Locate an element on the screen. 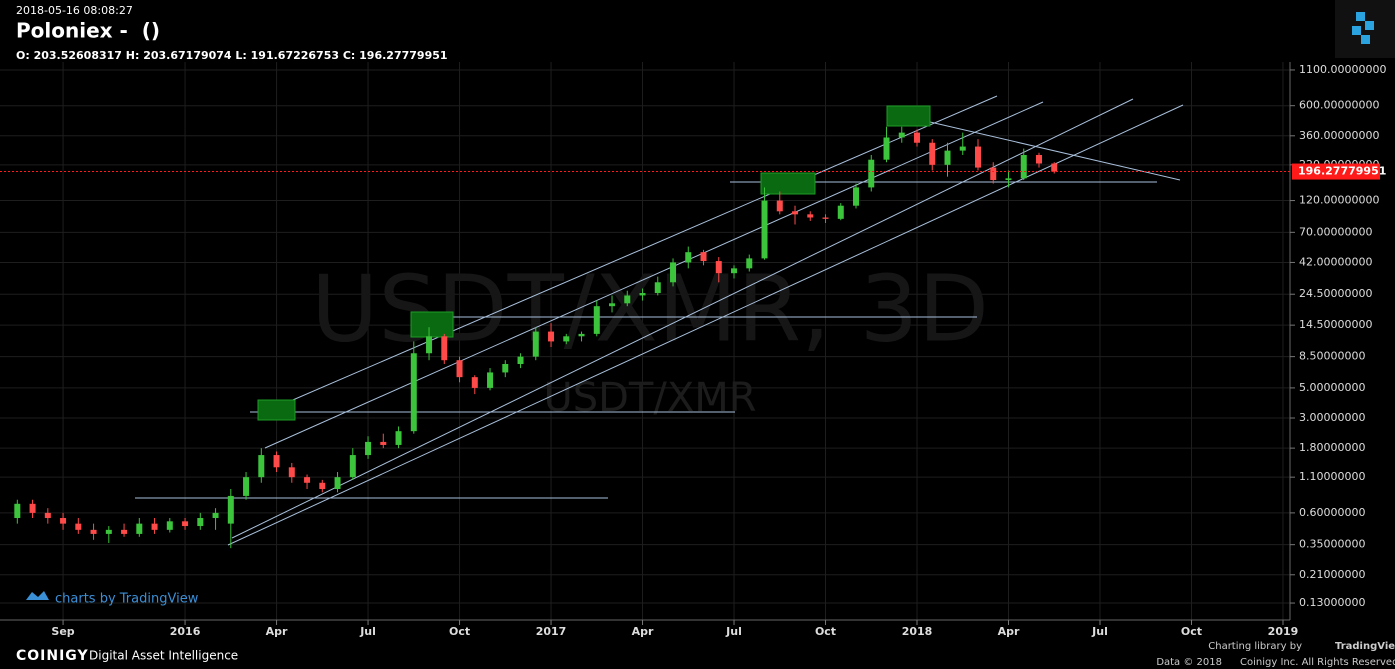  resistance-line is located at coordinates (1040, 147).